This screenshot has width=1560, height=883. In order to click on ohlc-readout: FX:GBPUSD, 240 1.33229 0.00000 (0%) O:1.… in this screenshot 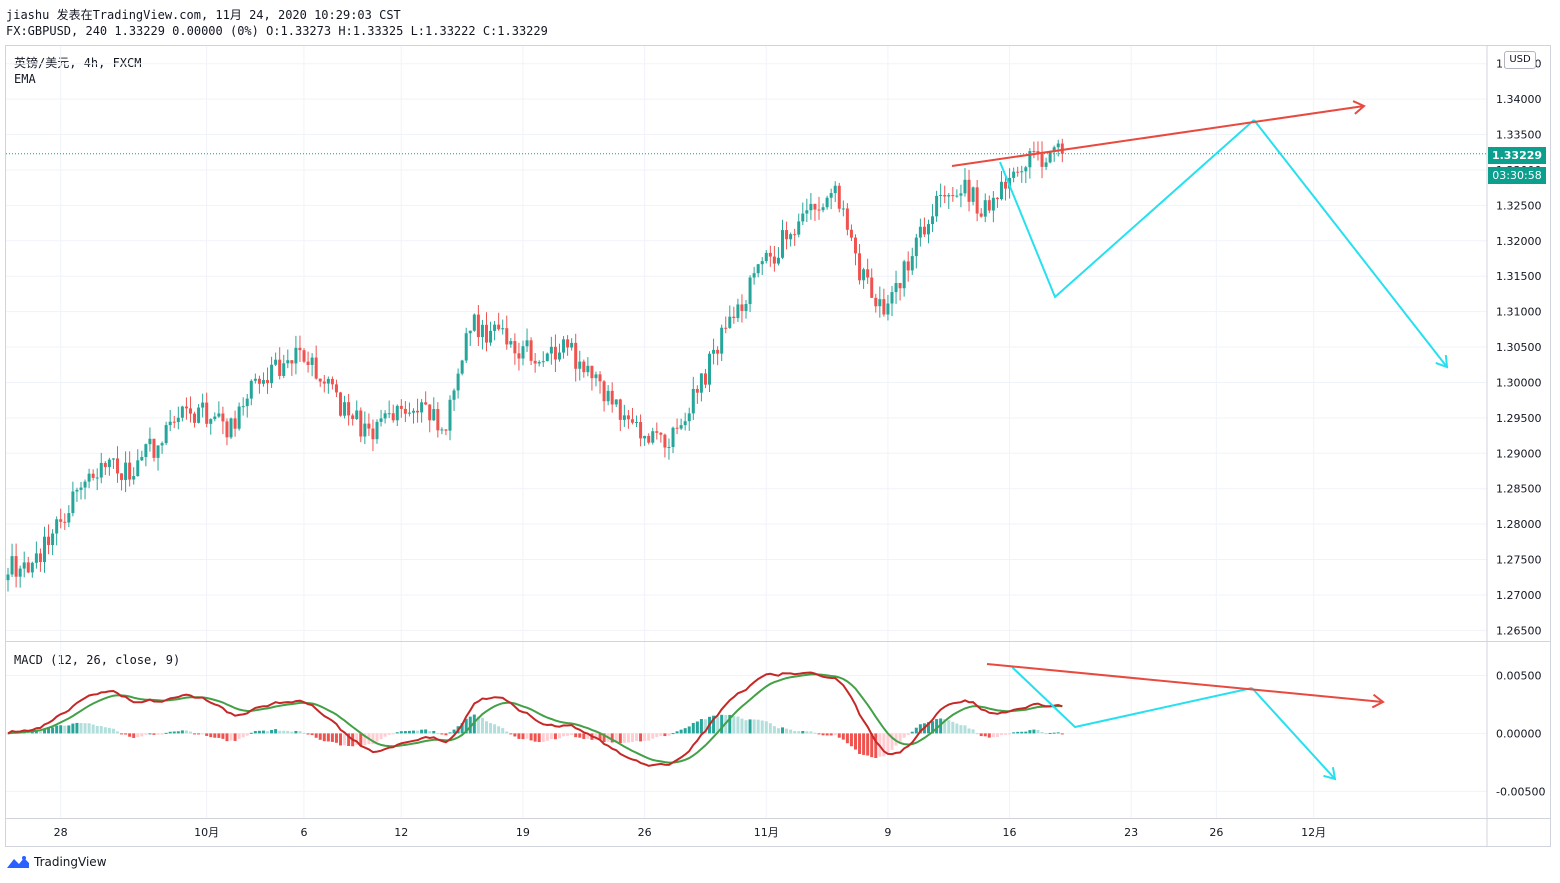, I will do `click(277, 31)`.